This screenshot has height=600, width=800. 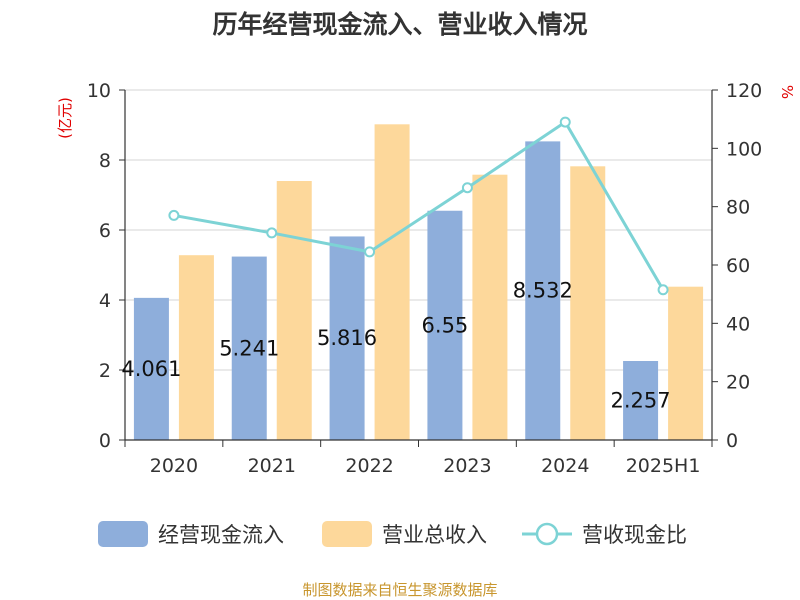 What do you see at coordinates (347, 534) in the screenshot?
I see `legend-swatch-revenue` at bounding box center [347, 534].